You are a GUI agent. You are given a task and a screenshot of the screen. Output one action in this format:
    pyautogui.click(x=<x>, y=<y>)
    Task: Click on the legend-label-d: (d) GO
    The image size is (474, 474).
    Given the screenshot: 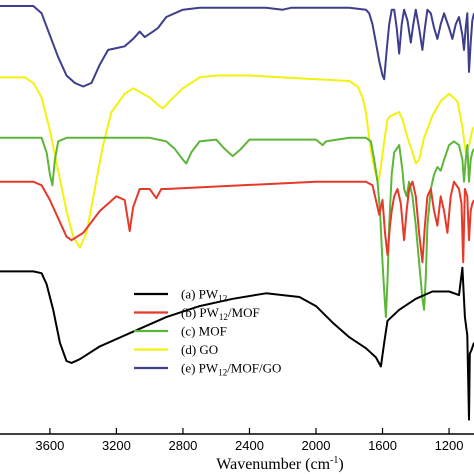 What is the action you would take?
    pyautogui.click(x=199, y=349)
    